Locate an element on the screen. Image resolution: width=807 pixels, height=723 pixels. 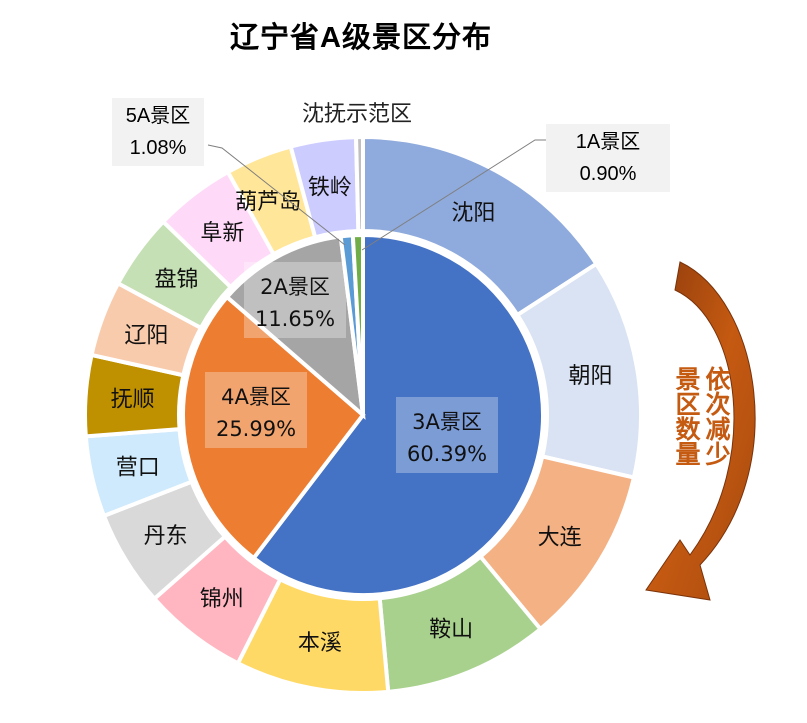
inner-slice-label: 11.65% is located at coordinates (295, 319).